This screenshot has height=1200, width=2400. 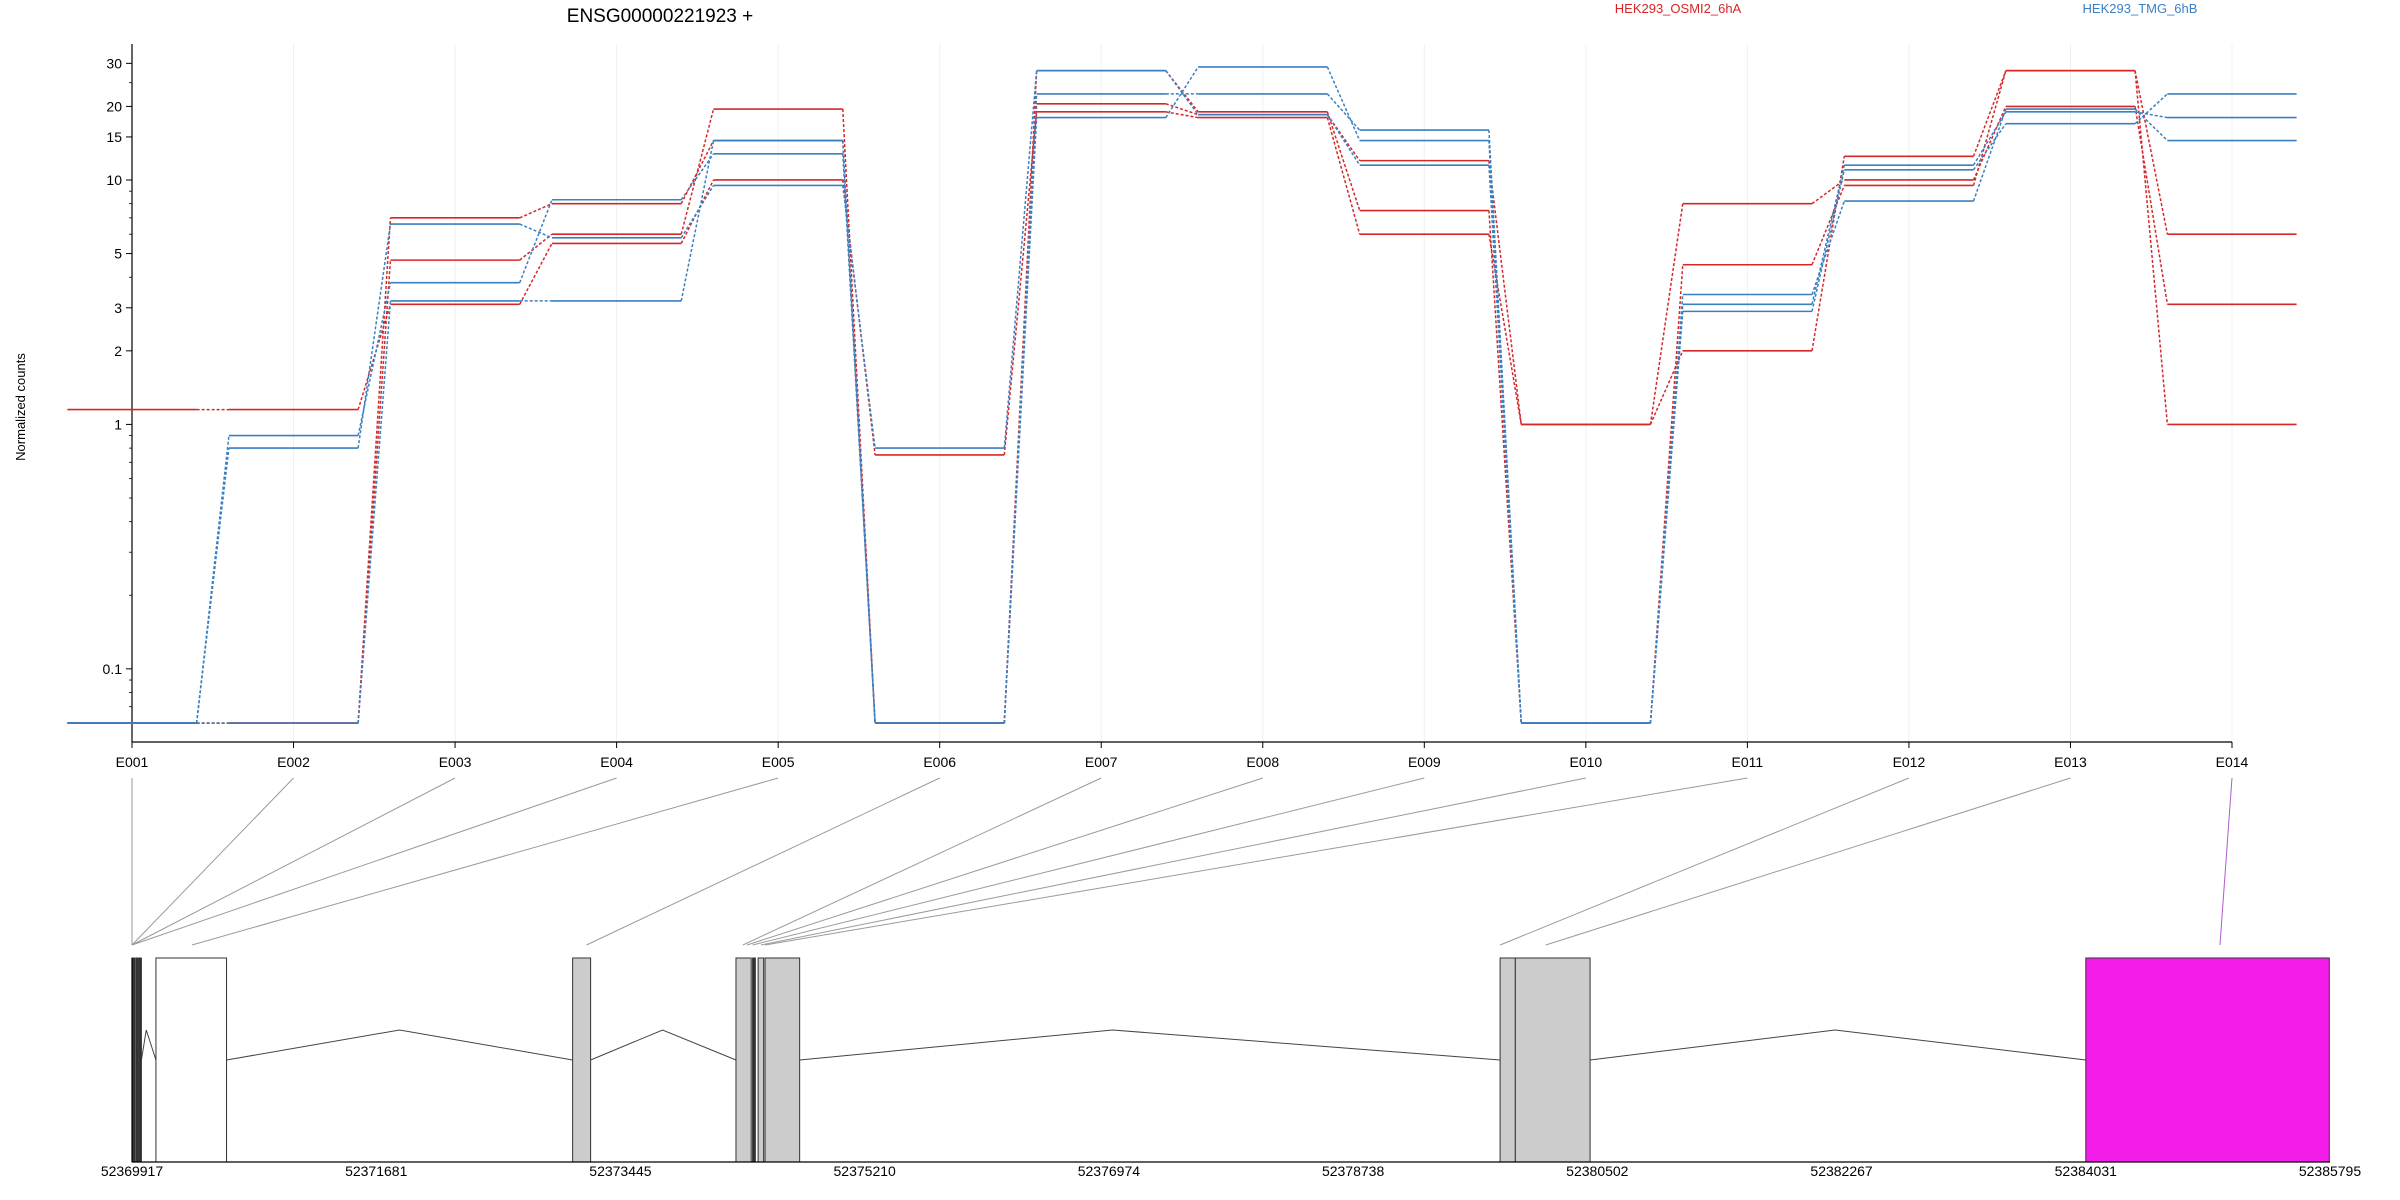 I want to click on x-tick-label-E003: E003, so click(x=455, y=762).